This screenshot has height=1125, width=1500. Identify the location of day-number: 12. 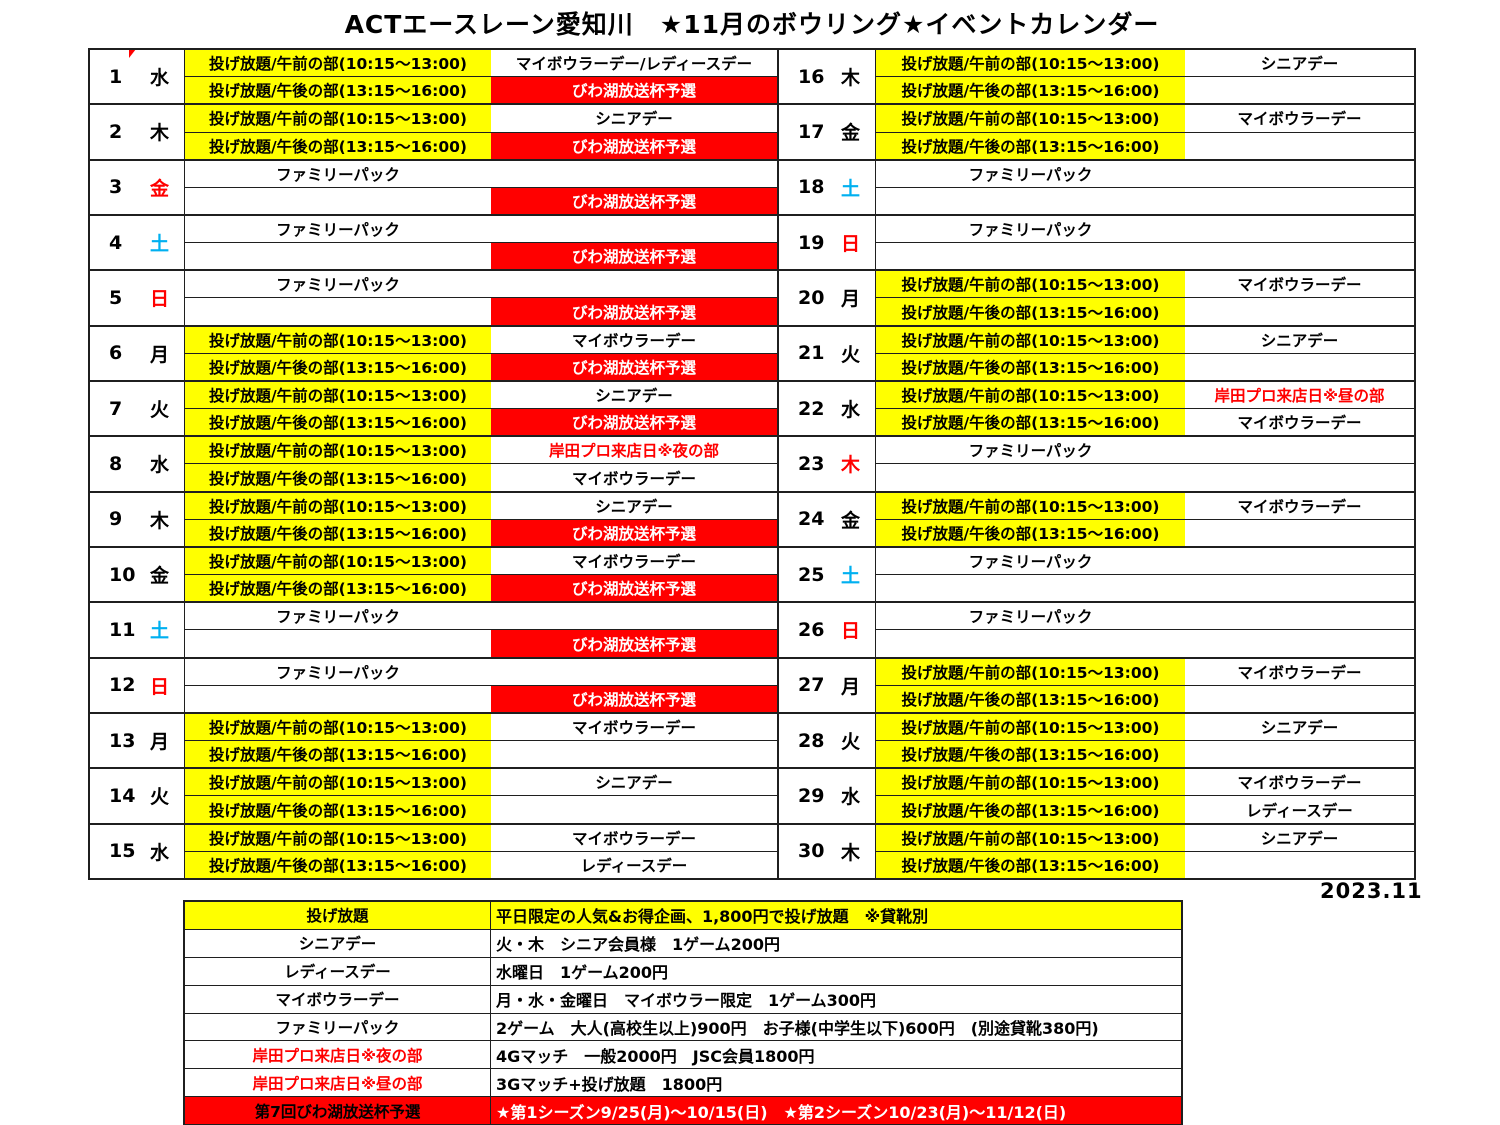
(122, 685).